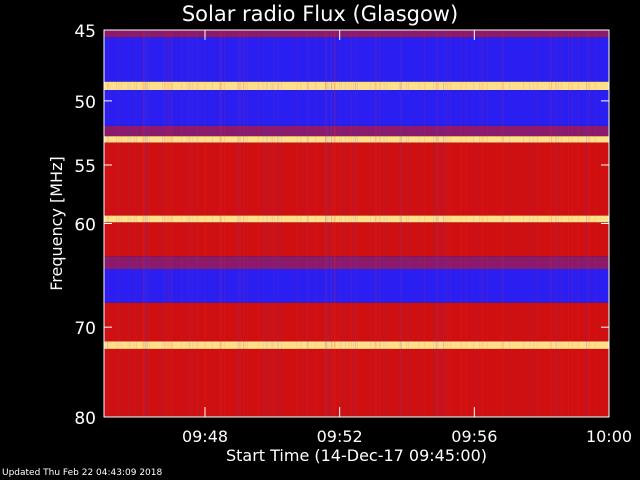 This screenshot has width=640, height=480. I want to click on x-tick-label-1: 09:52, so click(340, 436).